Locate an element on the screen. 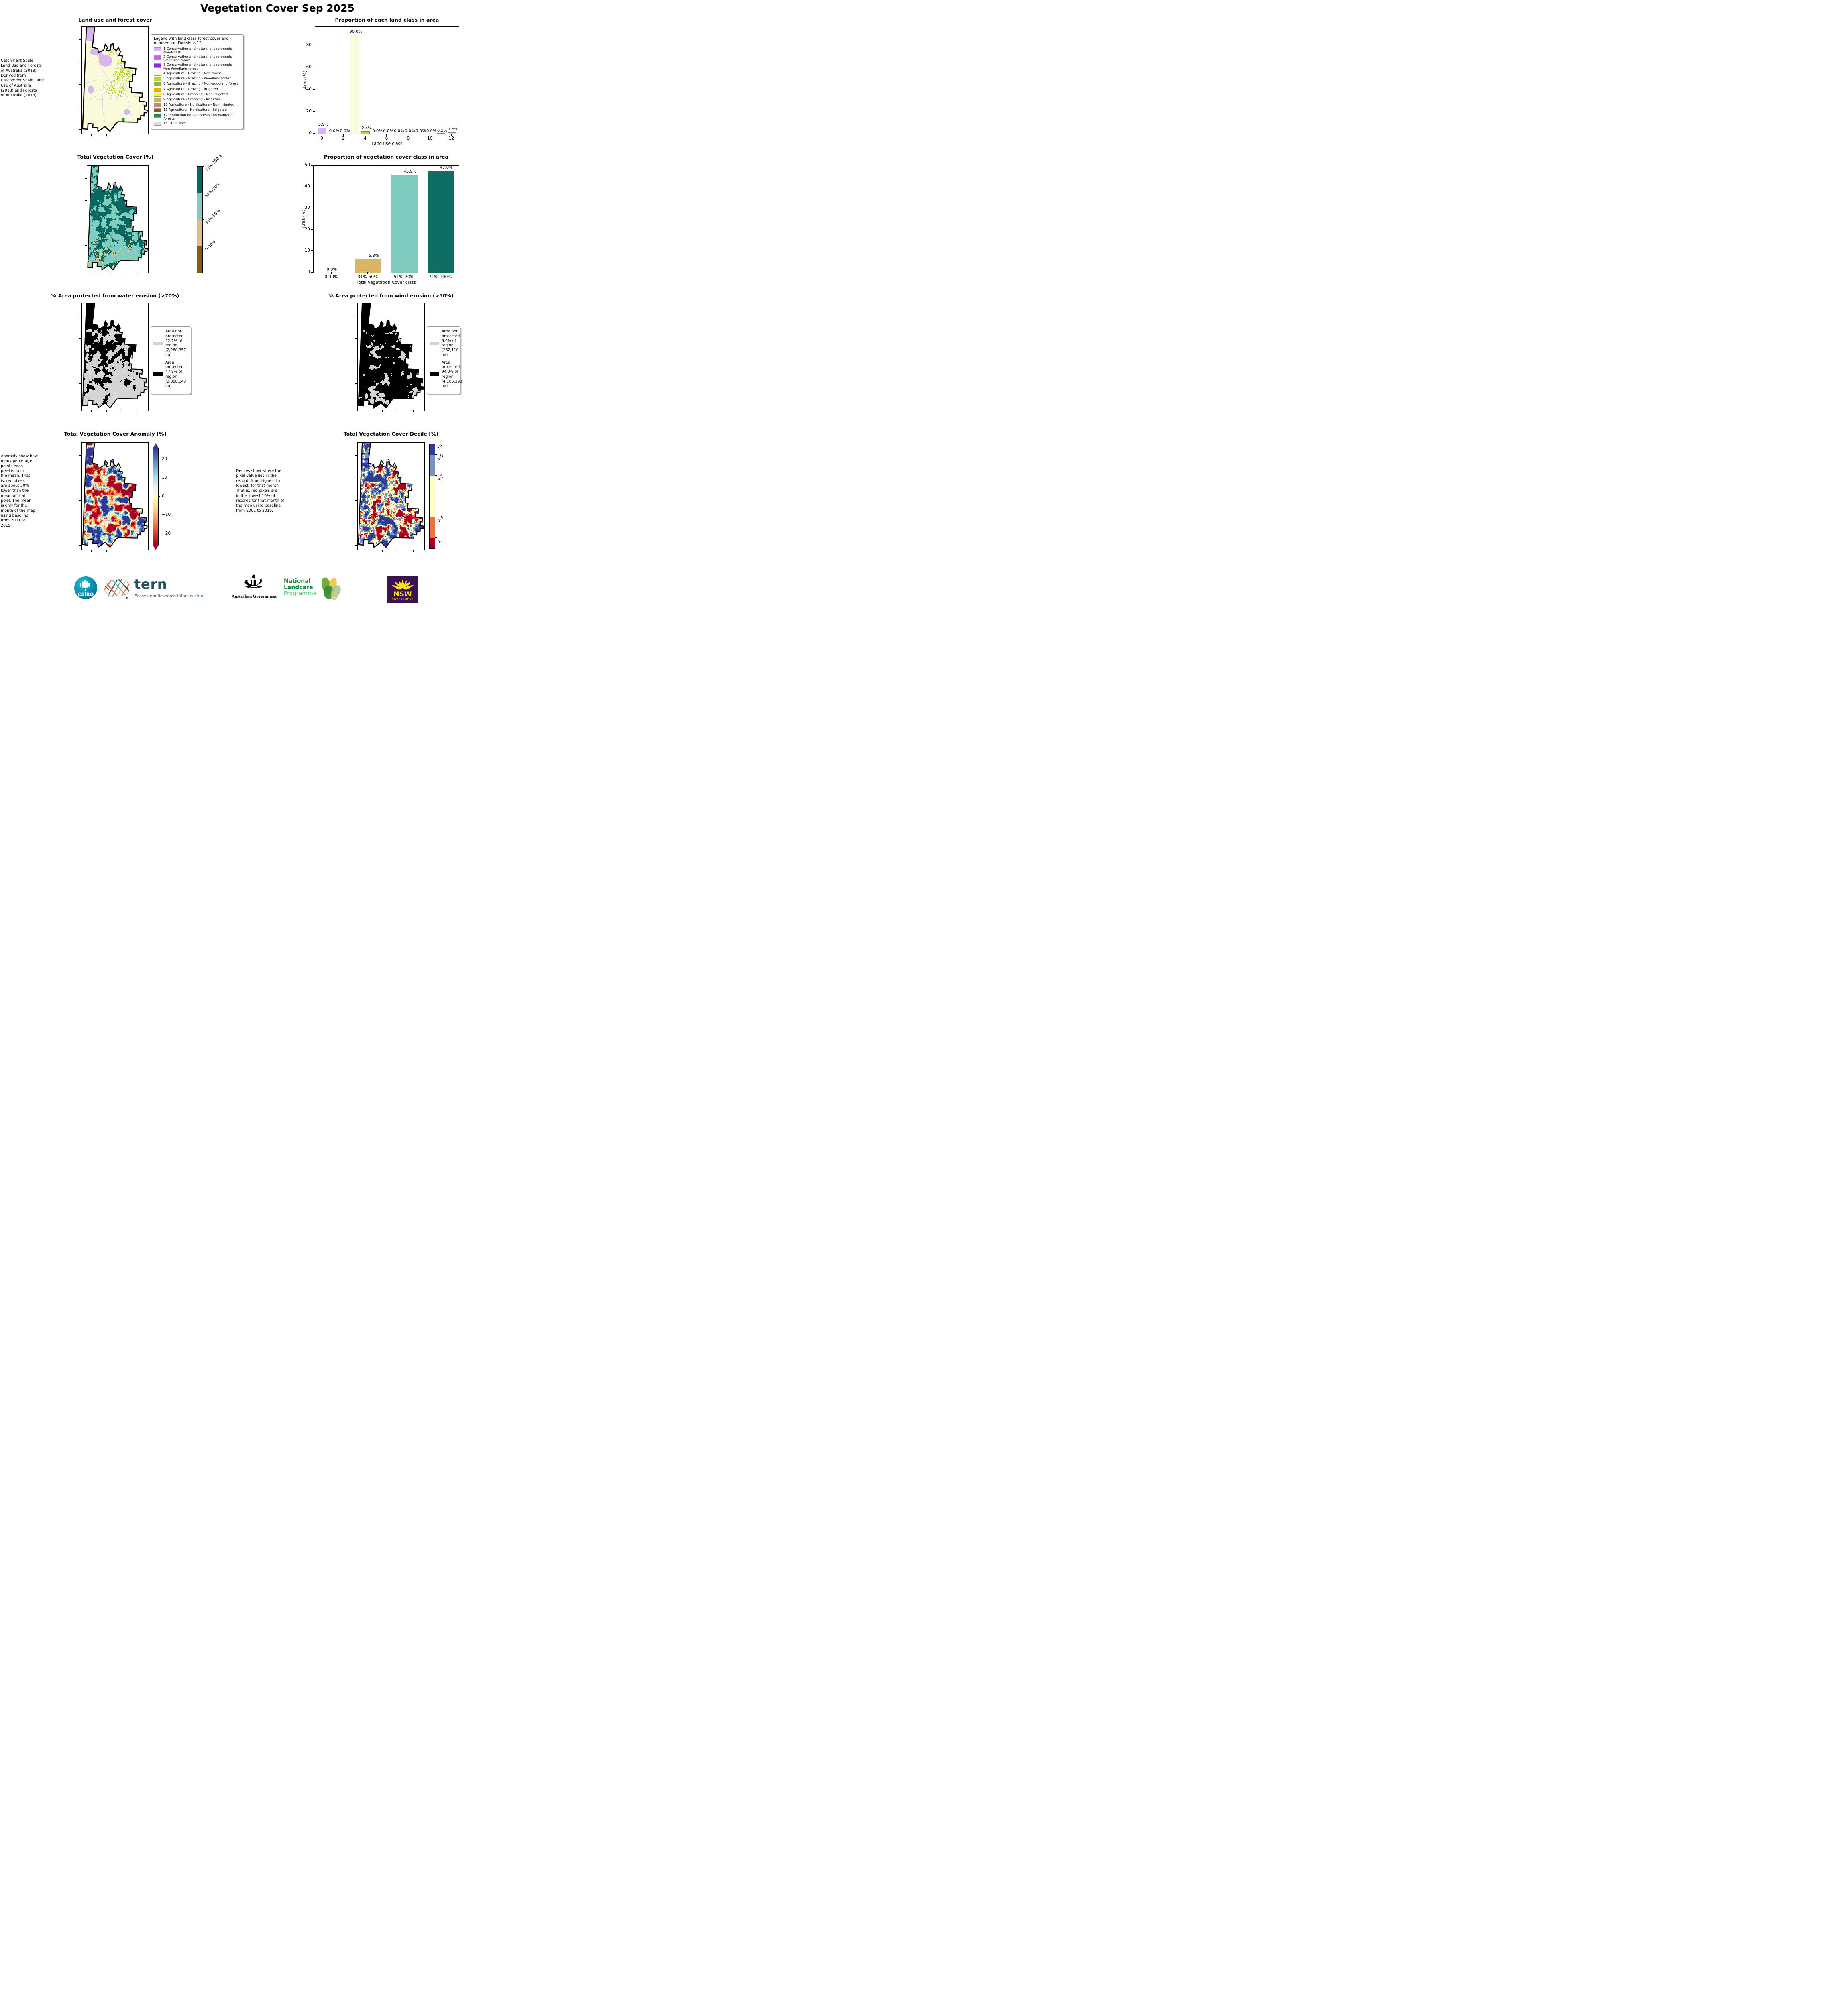 This screenshot has height=2007, width=1848. colorbar-arrow-up is located at coordinates (156, 445).